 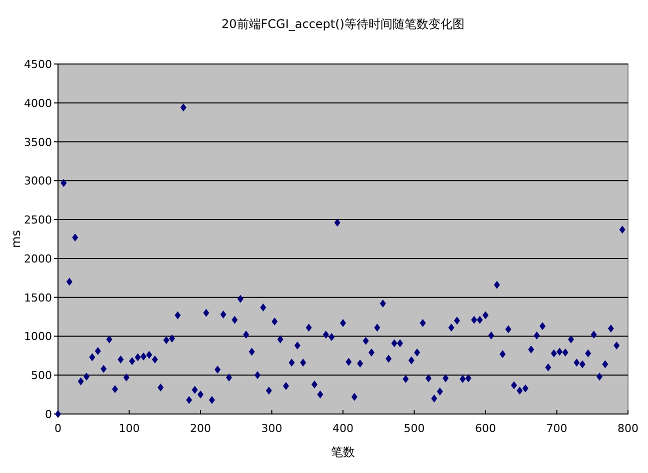 I want to click on x-tick-label: 700, so click(x=557, y=428).